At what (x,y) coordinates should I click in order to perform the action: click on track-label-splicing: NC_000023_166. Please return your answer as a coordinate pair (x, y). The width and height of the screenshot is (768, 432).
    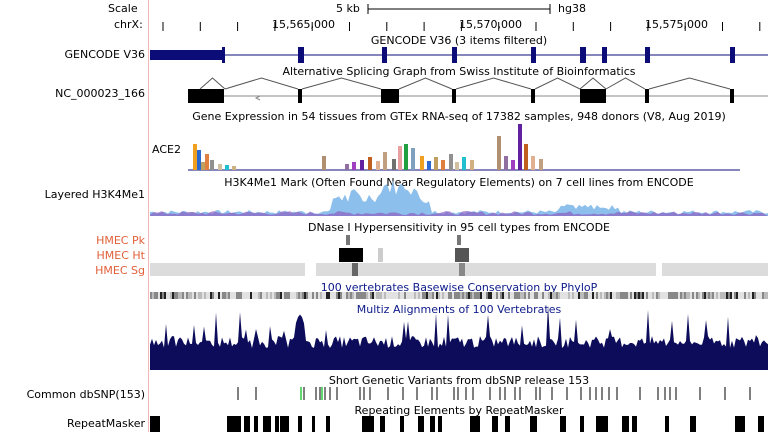
    Looking at the image, I should click on (100, 93).